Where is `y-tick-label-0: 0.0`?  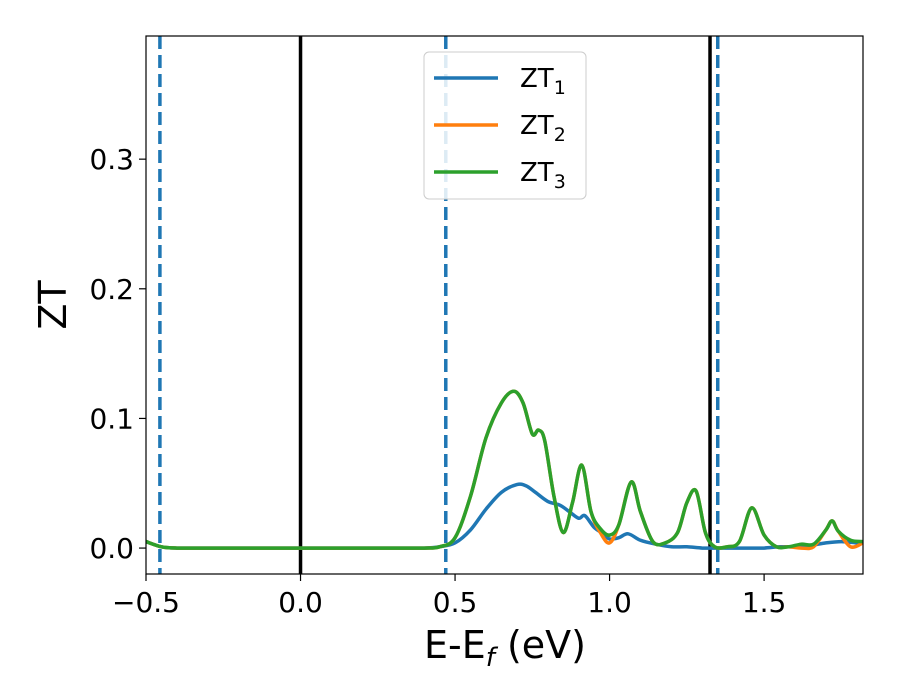
y-tick-label-0: 0.0 is located at coordinates (111, 548).